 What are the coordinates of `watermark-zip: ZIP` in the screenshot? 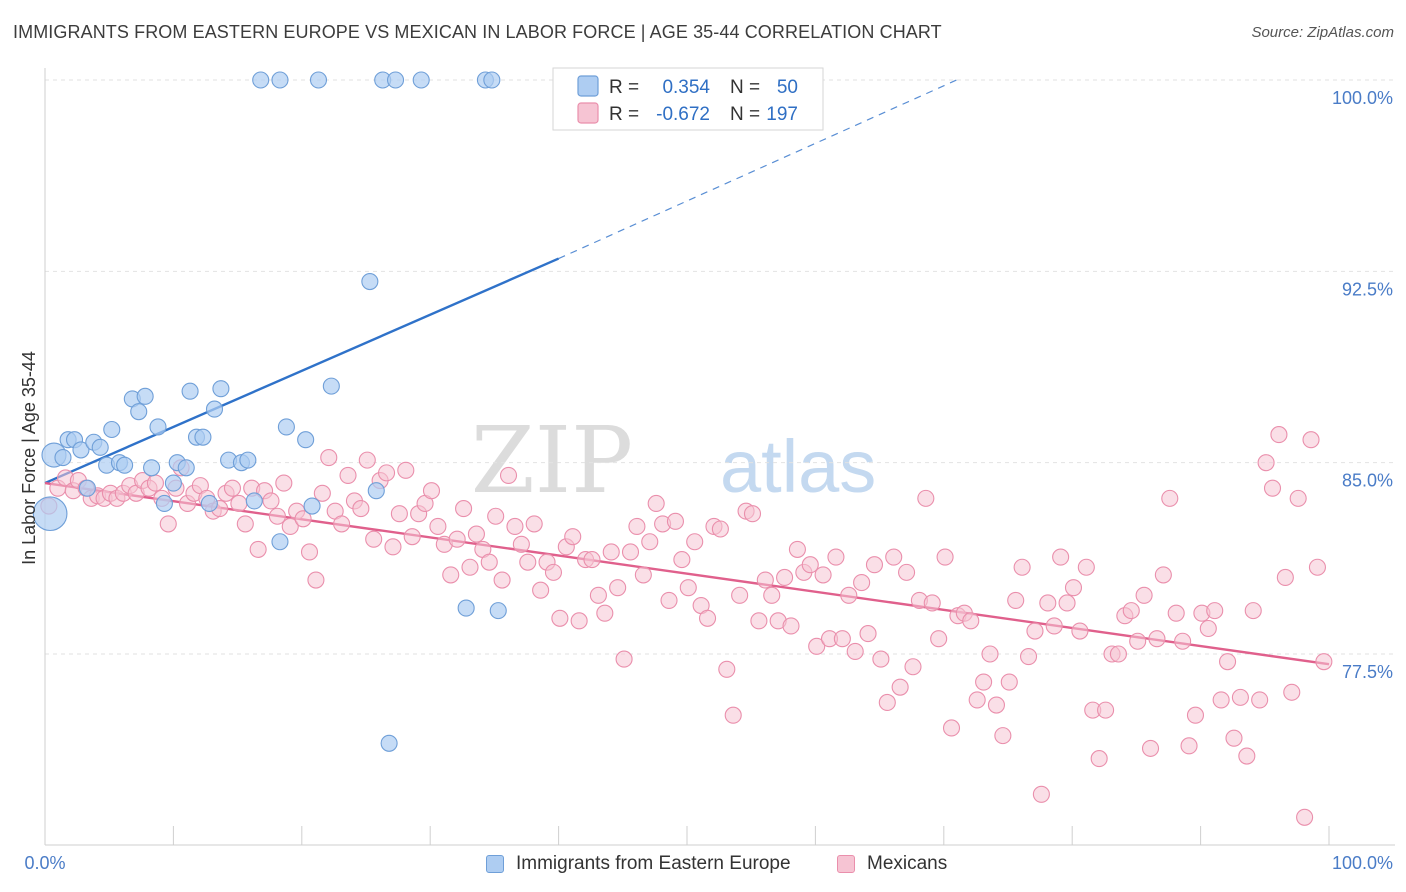 It's located at (552, 460).